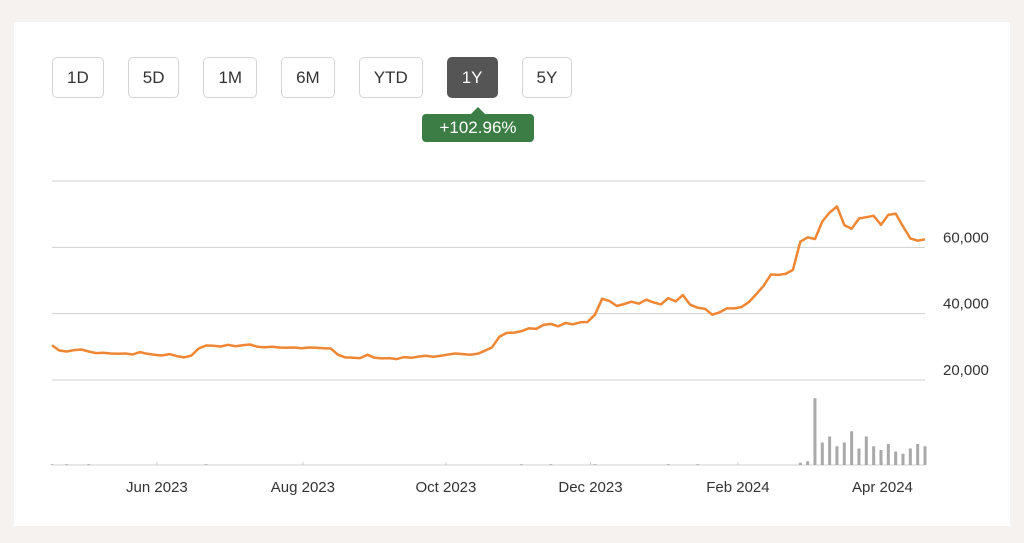 The height and width of the screenshot is (543, 1024). Describe the element at coordinates (153, 77) in the screenshot. I see `range-button: 5D` at that location.